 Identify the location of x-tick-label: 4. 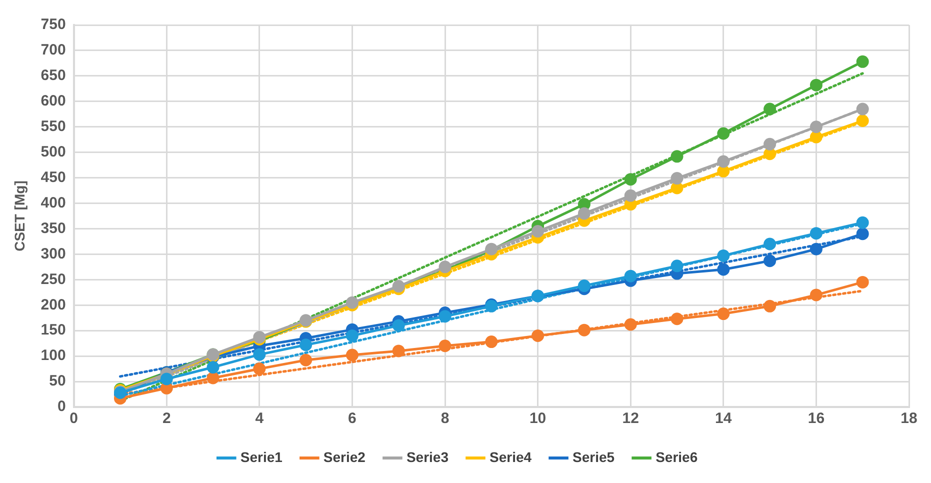
(259, 419).